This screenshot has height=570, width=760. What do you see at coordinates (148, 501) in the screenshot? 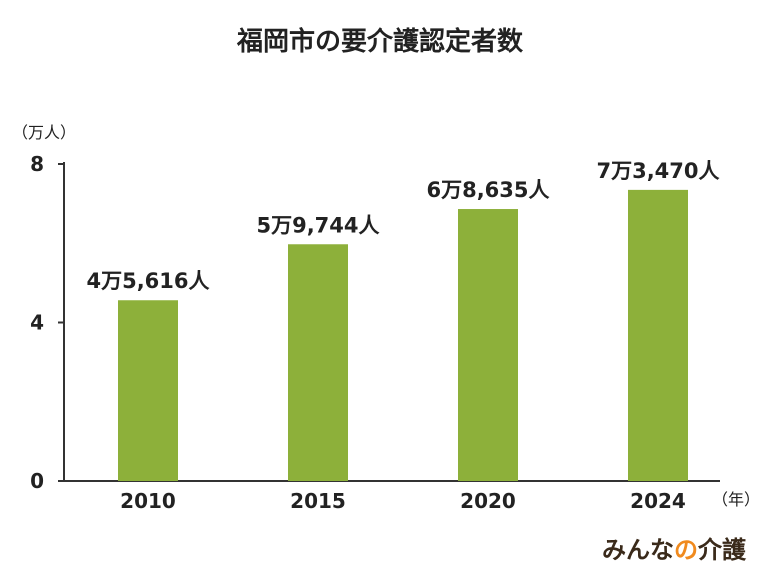
I see `x-tick-label: 2010` at bounding box center [148, 501].